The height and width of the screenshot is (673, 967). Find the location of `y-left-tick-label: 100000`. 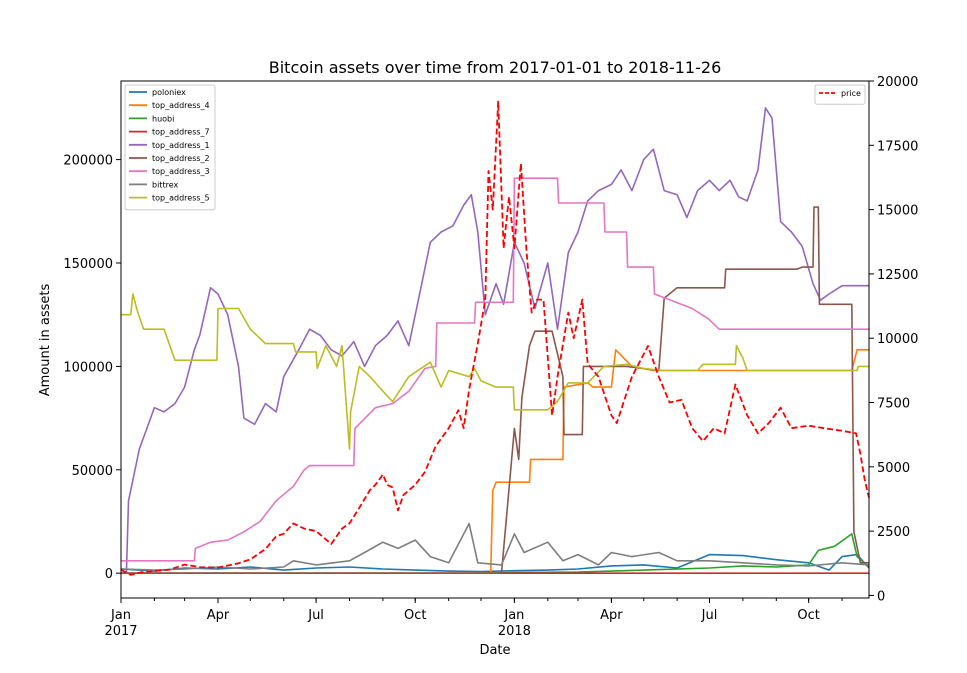

y-left-tick-label: 100000 is located at coordinates (88, 367).